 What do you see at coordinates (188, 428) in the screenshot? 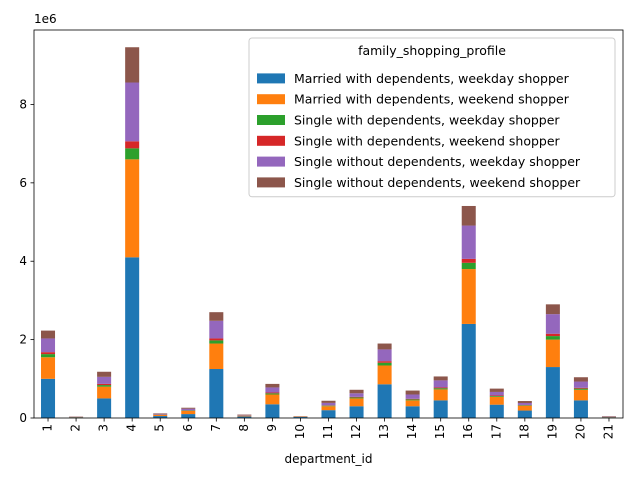
I see `x-tick-label: 6` at bounding box center [188, 428].